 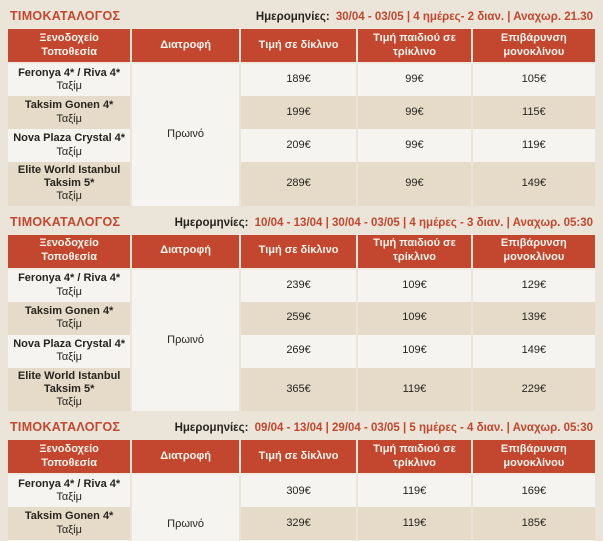 I want to click on table-row: Taksim Gonen 4* Ταξίμ 199€ 99€ 115€, so click(x=301, y=112).